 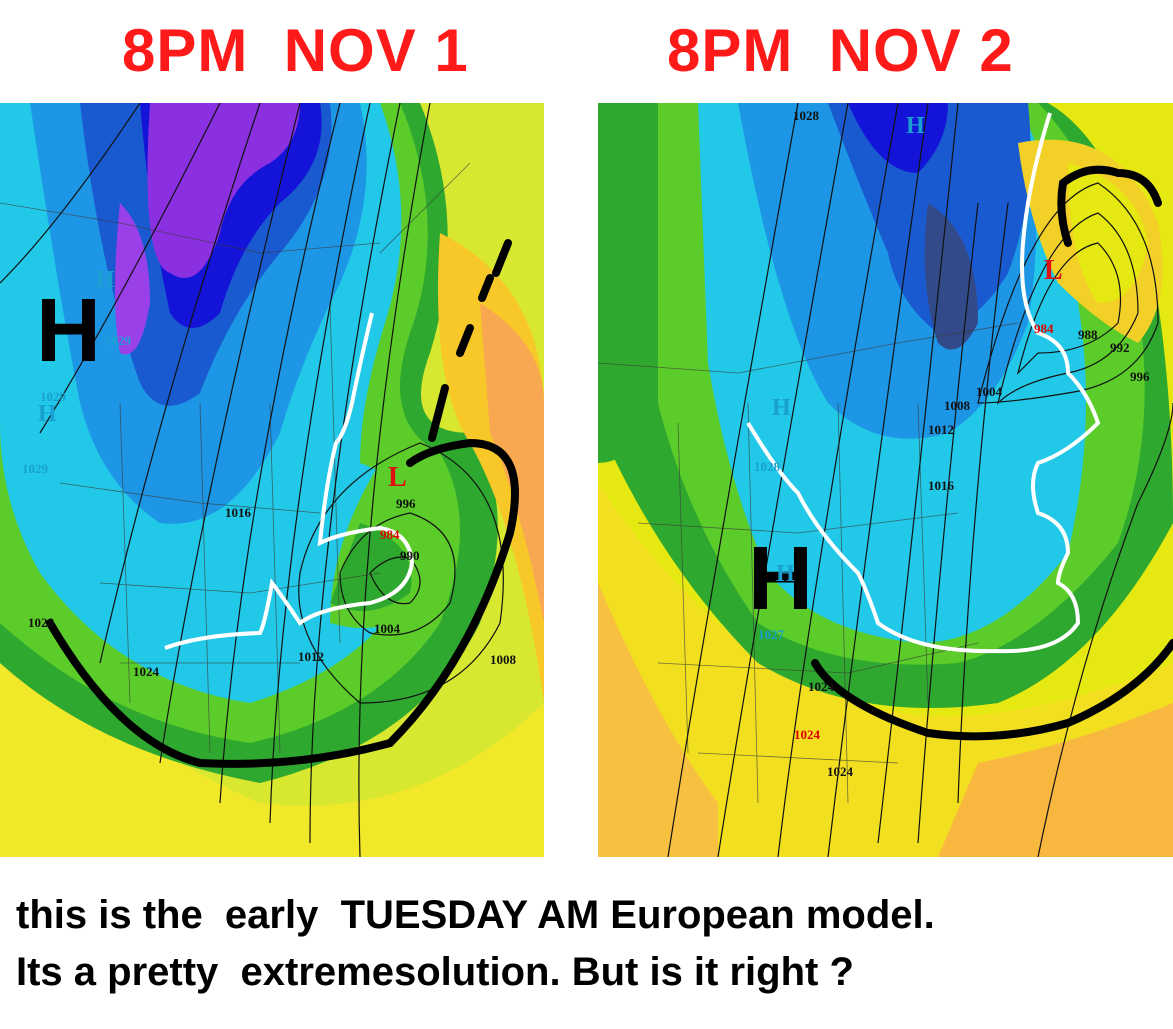 What do you see at coordinates (767, 466) in the screenshot?
I see `high-pressure-label: 1028` at bounding box center [767, 466].